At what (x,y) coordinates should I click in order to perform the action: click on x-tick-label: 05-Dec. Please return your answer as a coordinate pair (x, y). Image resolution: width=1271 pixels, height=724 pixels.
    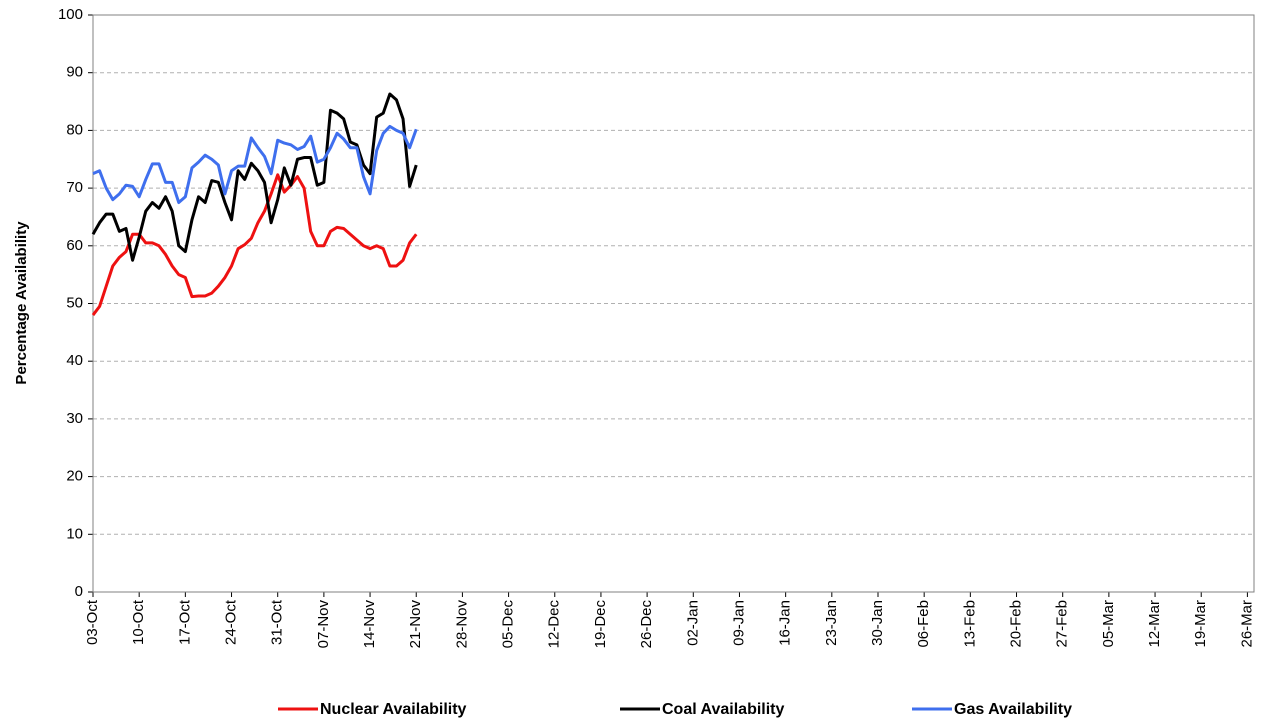
    Looking at the image, I should click on (508, 624).